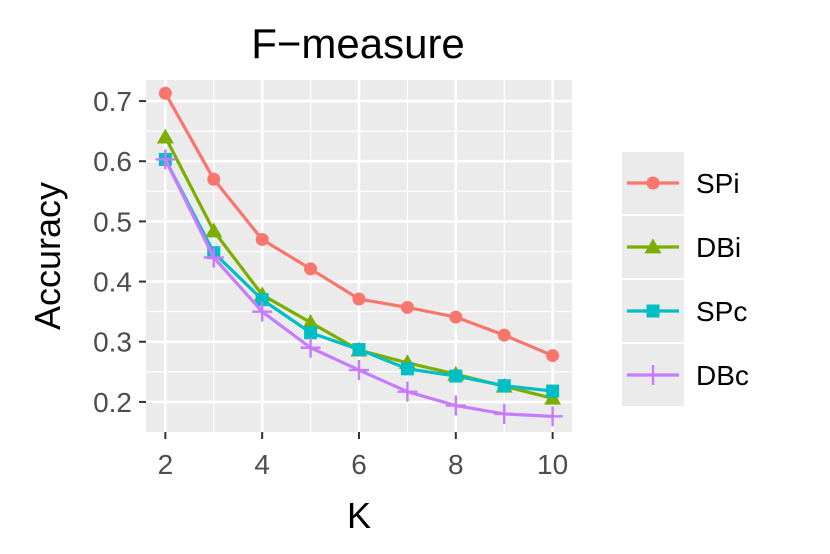 The height and width of the screenshot is (554, 830). What do you see at coordinates (359, 515) in the screenshot?
I see `x-axis-title: K` at bounding box center [359, 515].